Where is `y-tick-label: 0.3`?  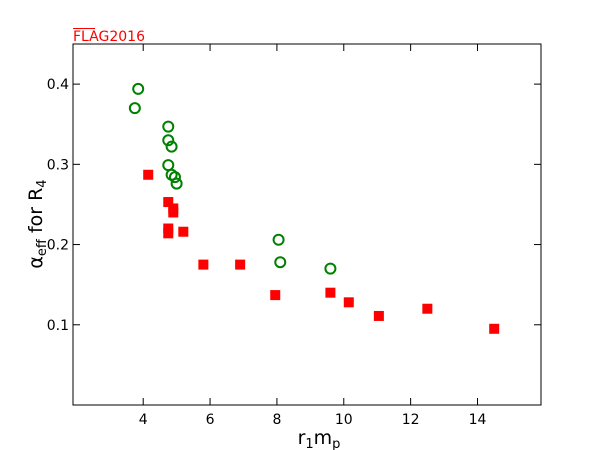 y-tick-label: 0.3 is located at coordinates (58, 165).